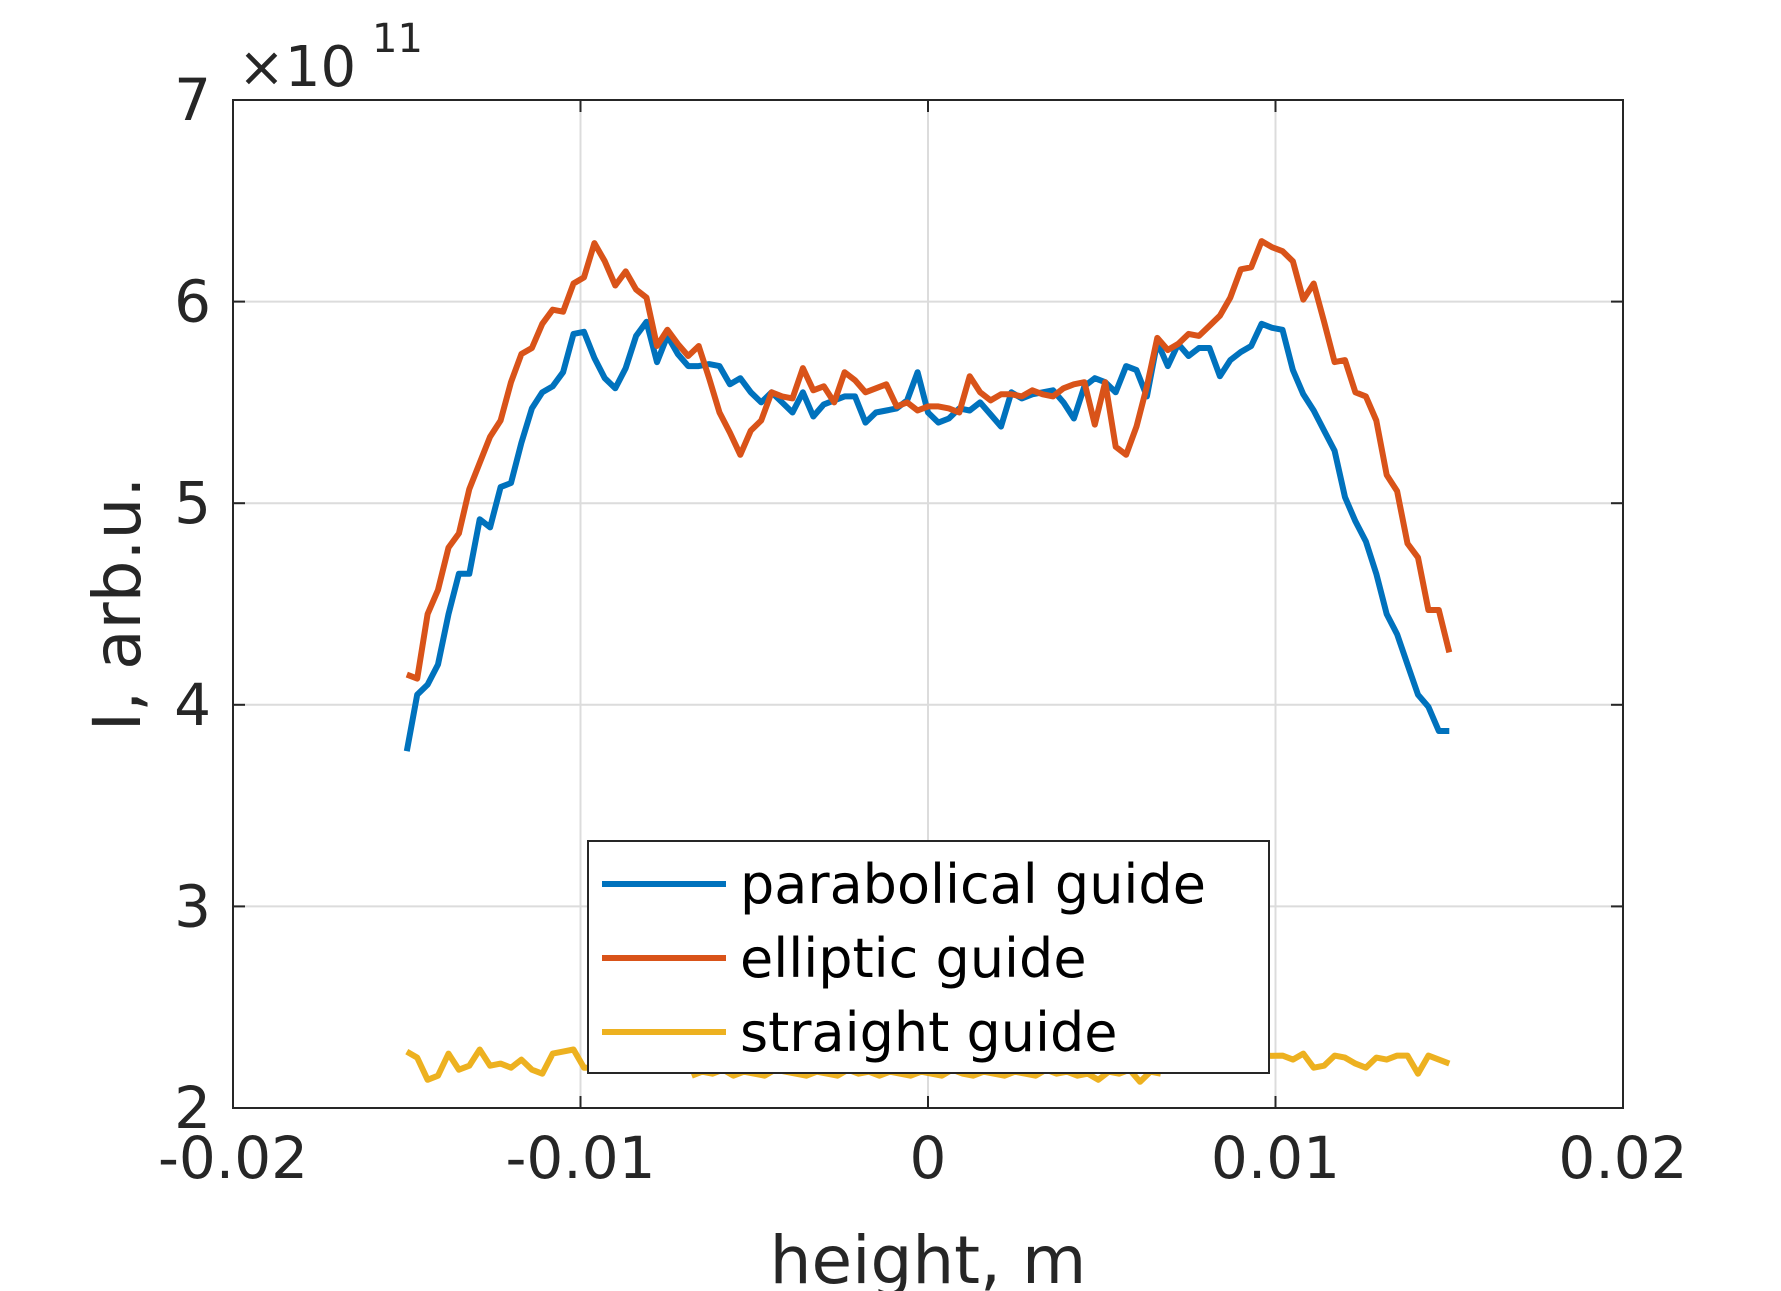 This screenshot has width=1781, height=1291. I want to click on y-tick-label: 5, so click(192, 503).